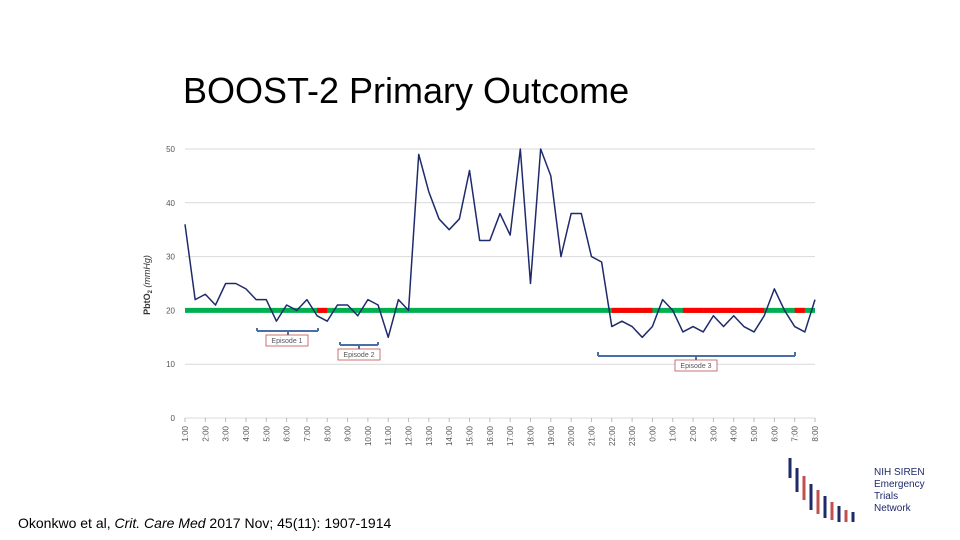  What do you see at coordinates (591, 435) in the screenshot?
I see `x-tick-label: 21:00` at bounding box center [591, 435].